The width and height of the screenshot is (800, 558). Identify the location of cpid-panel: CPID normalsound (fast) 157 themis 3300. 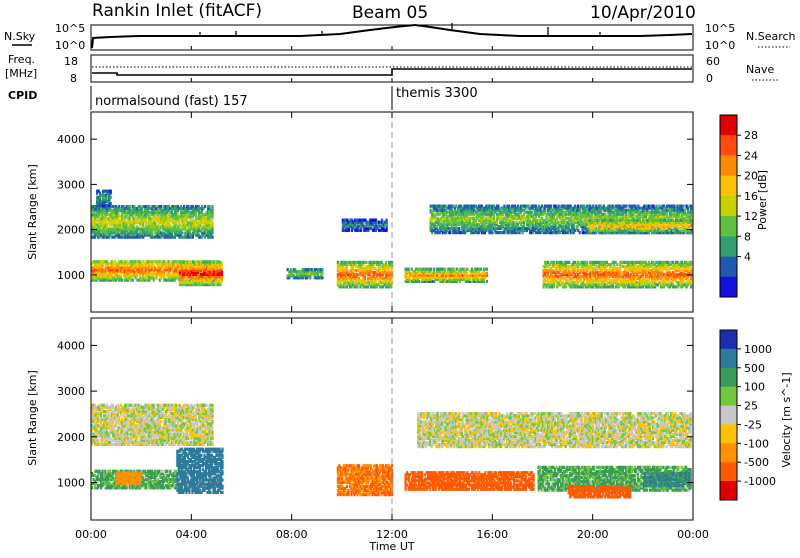
(243, 98).